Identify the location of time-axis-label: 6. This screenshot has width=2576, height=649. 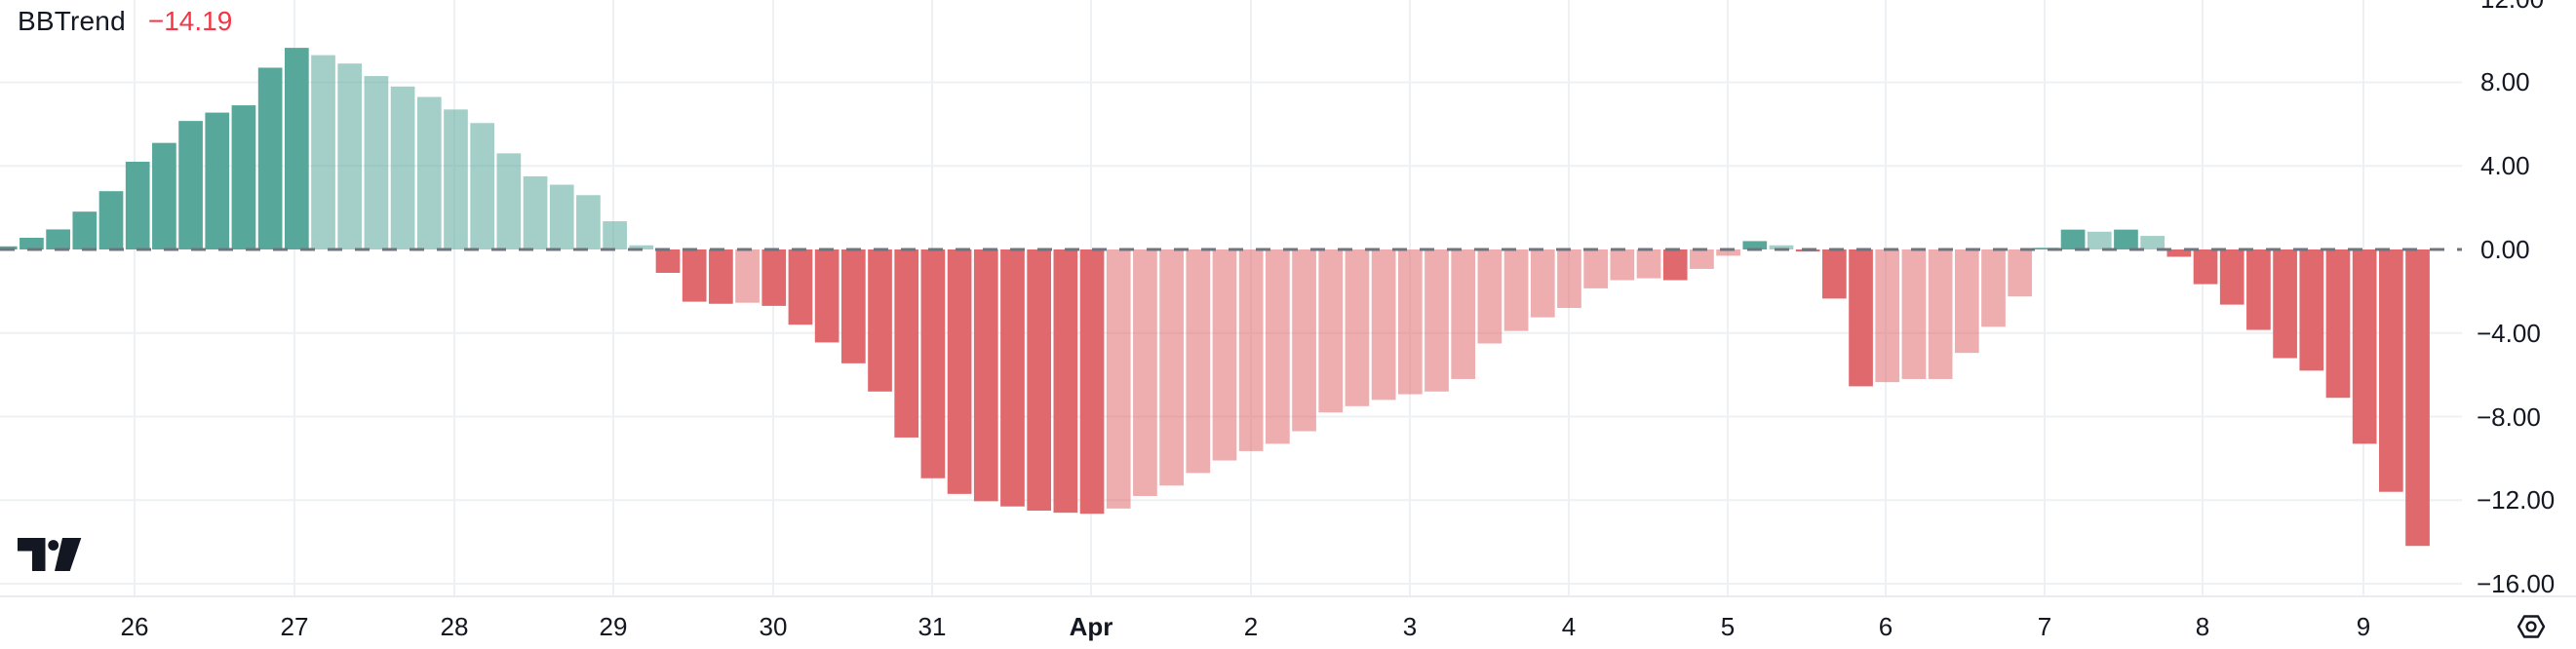
(1885, 626).